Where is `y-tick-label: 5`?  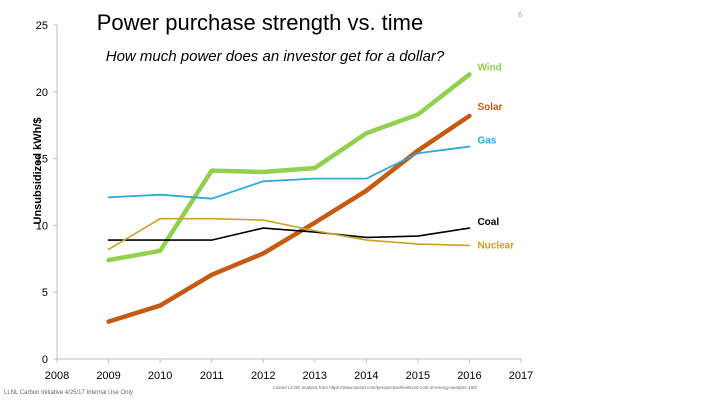
y-tick-label: 5 is located at coordinates (45, 293).